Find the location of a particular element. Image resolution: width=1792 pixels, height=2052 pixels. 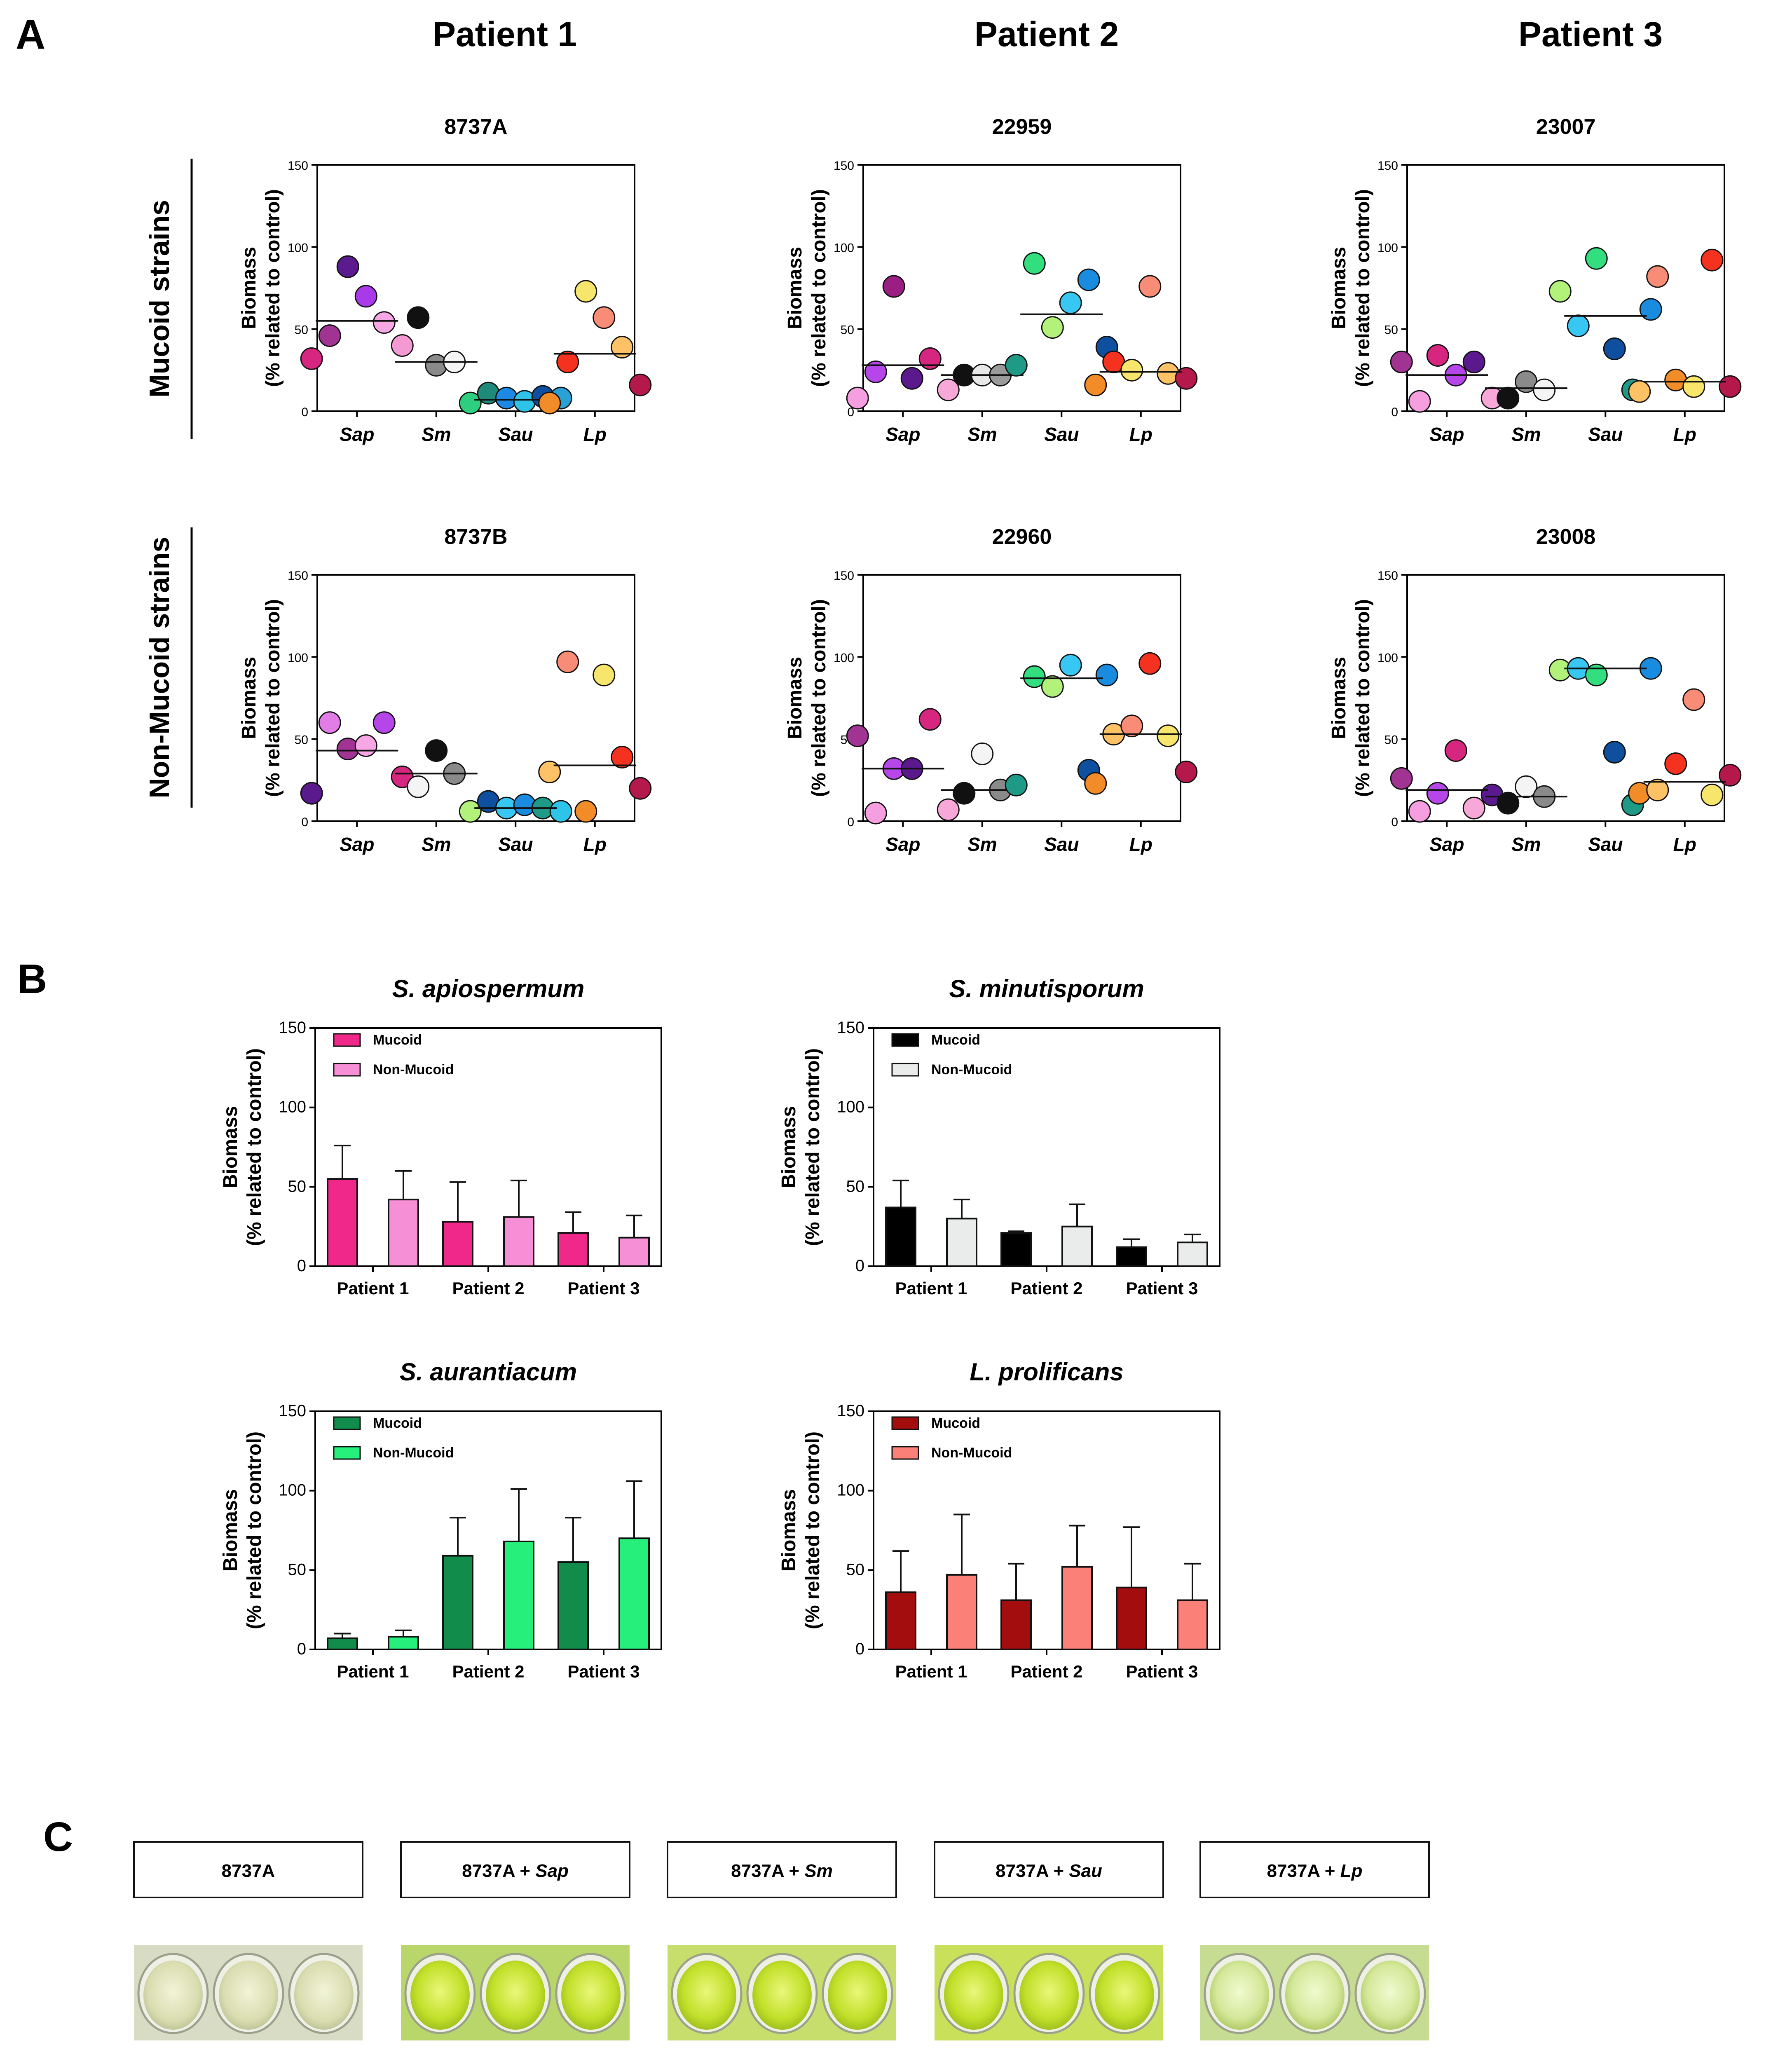

panel-label-c: C is located at coordinates (58, 1837).